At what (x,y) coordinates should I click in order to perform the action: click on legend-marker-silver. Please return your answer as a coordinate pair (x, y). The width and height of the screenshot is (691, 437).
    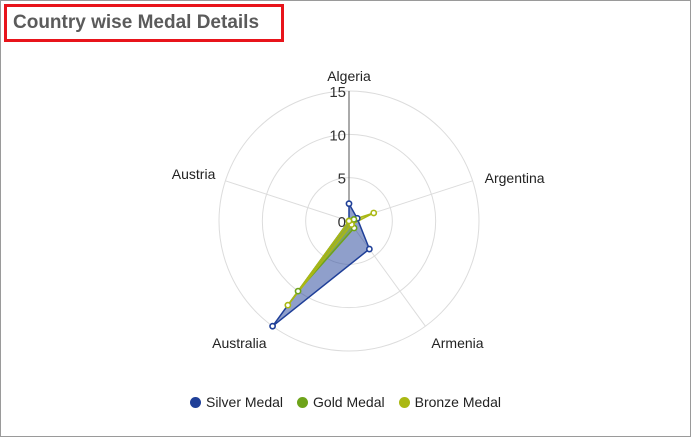
    Looking at the image, I should click on (195, 402).